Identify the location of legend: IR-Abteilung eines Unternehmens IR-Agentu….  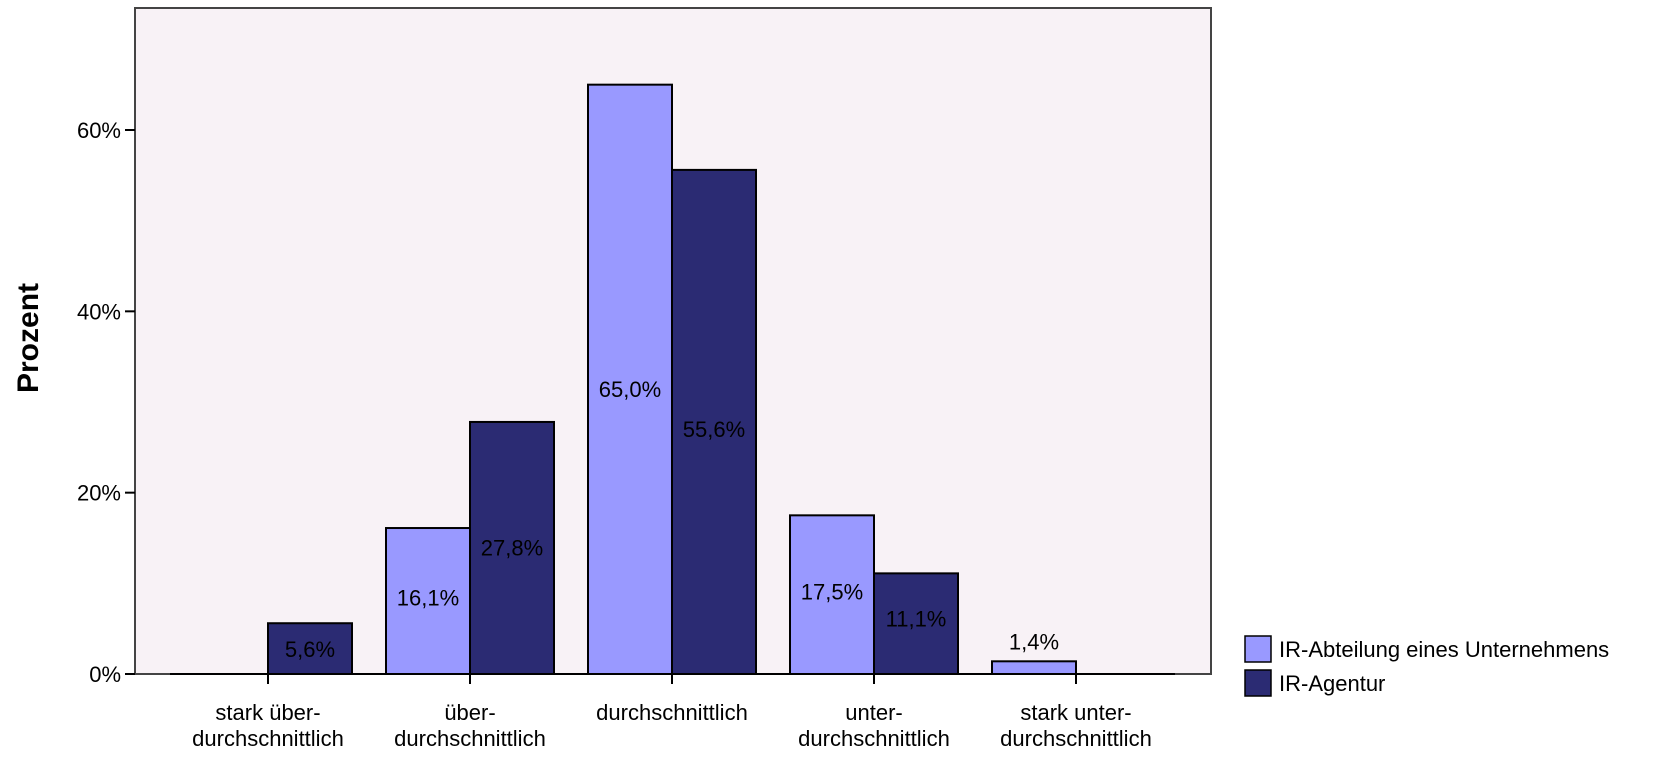
(1426, 666).